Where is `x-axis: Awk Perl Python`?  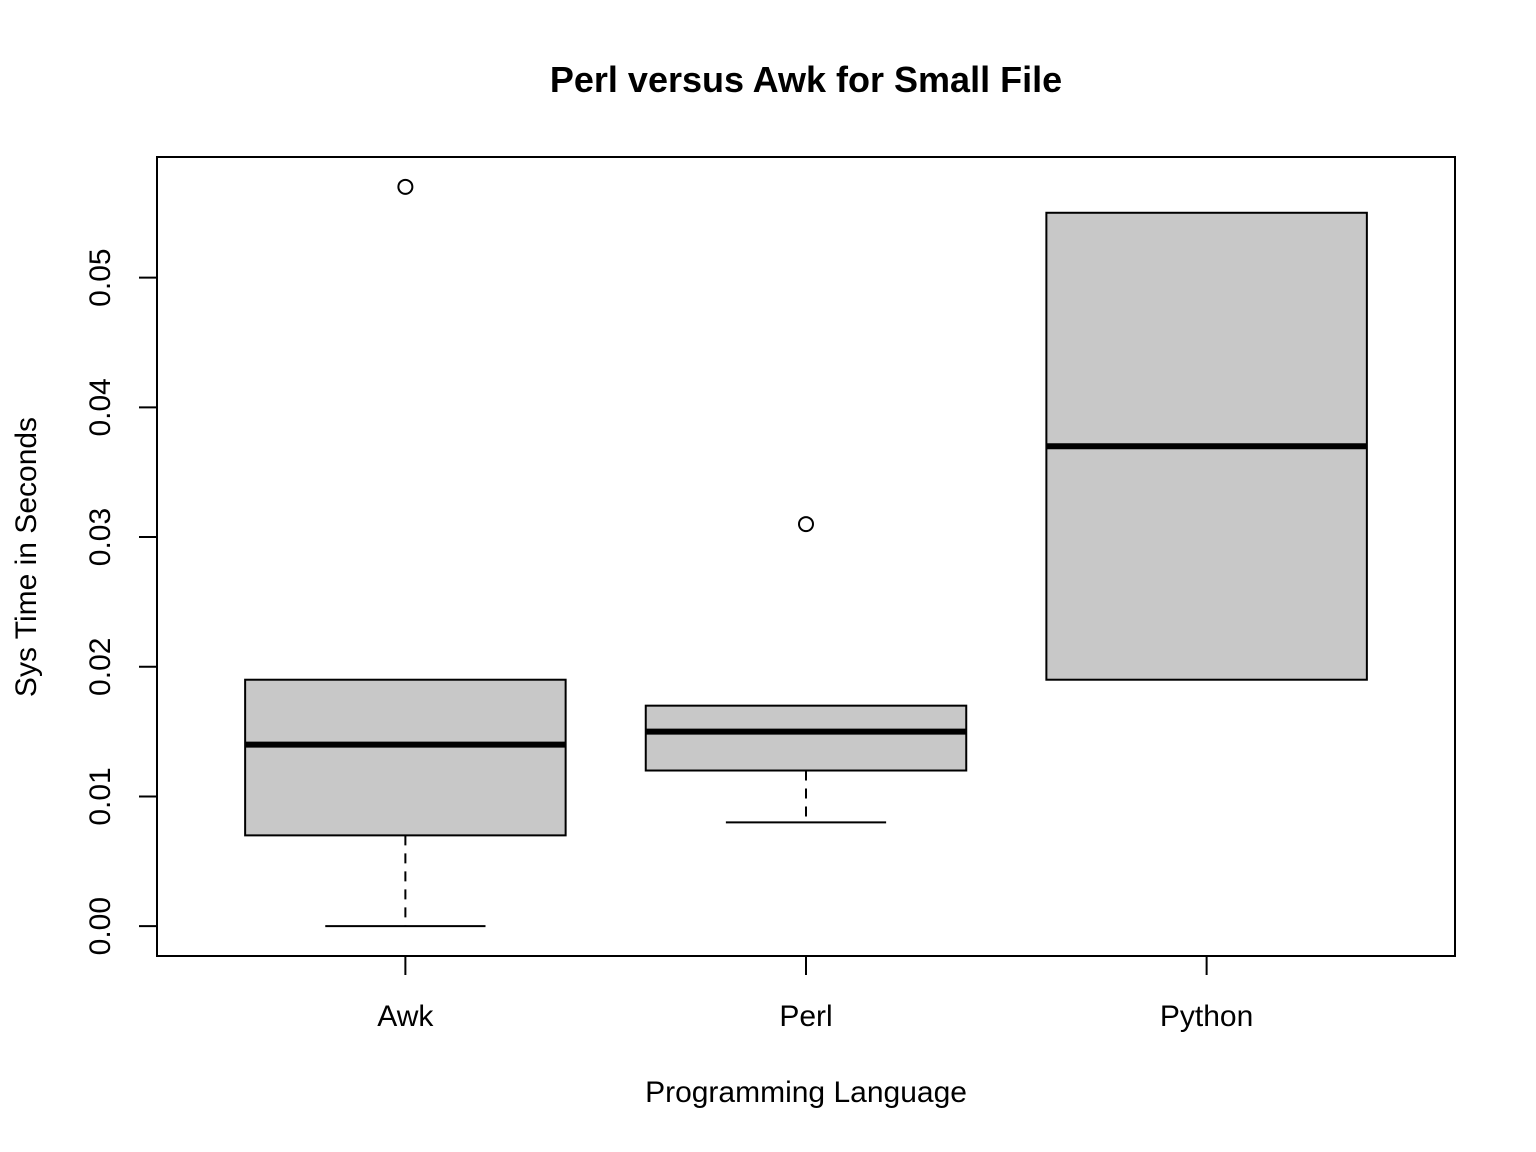 x-axis: Awk Perl Python is located at coordinates (815, 994).